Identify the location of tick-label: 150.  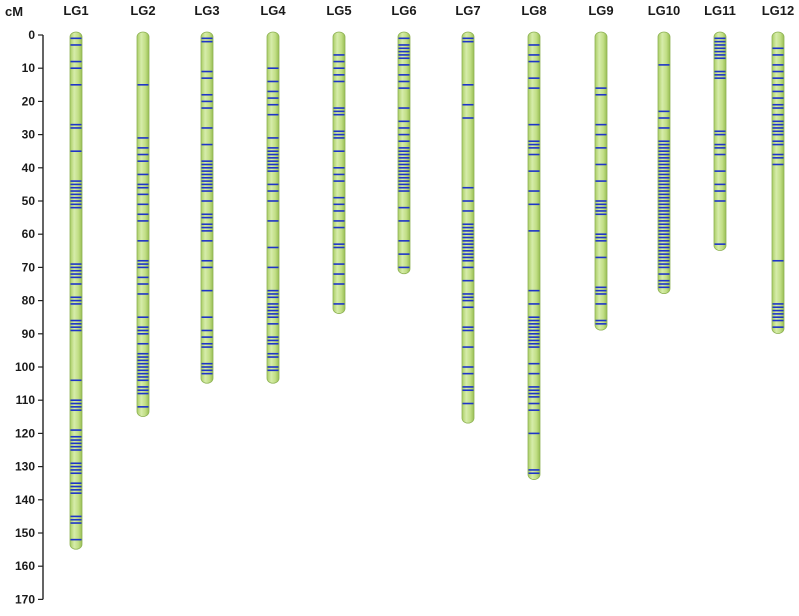
(25, 533).